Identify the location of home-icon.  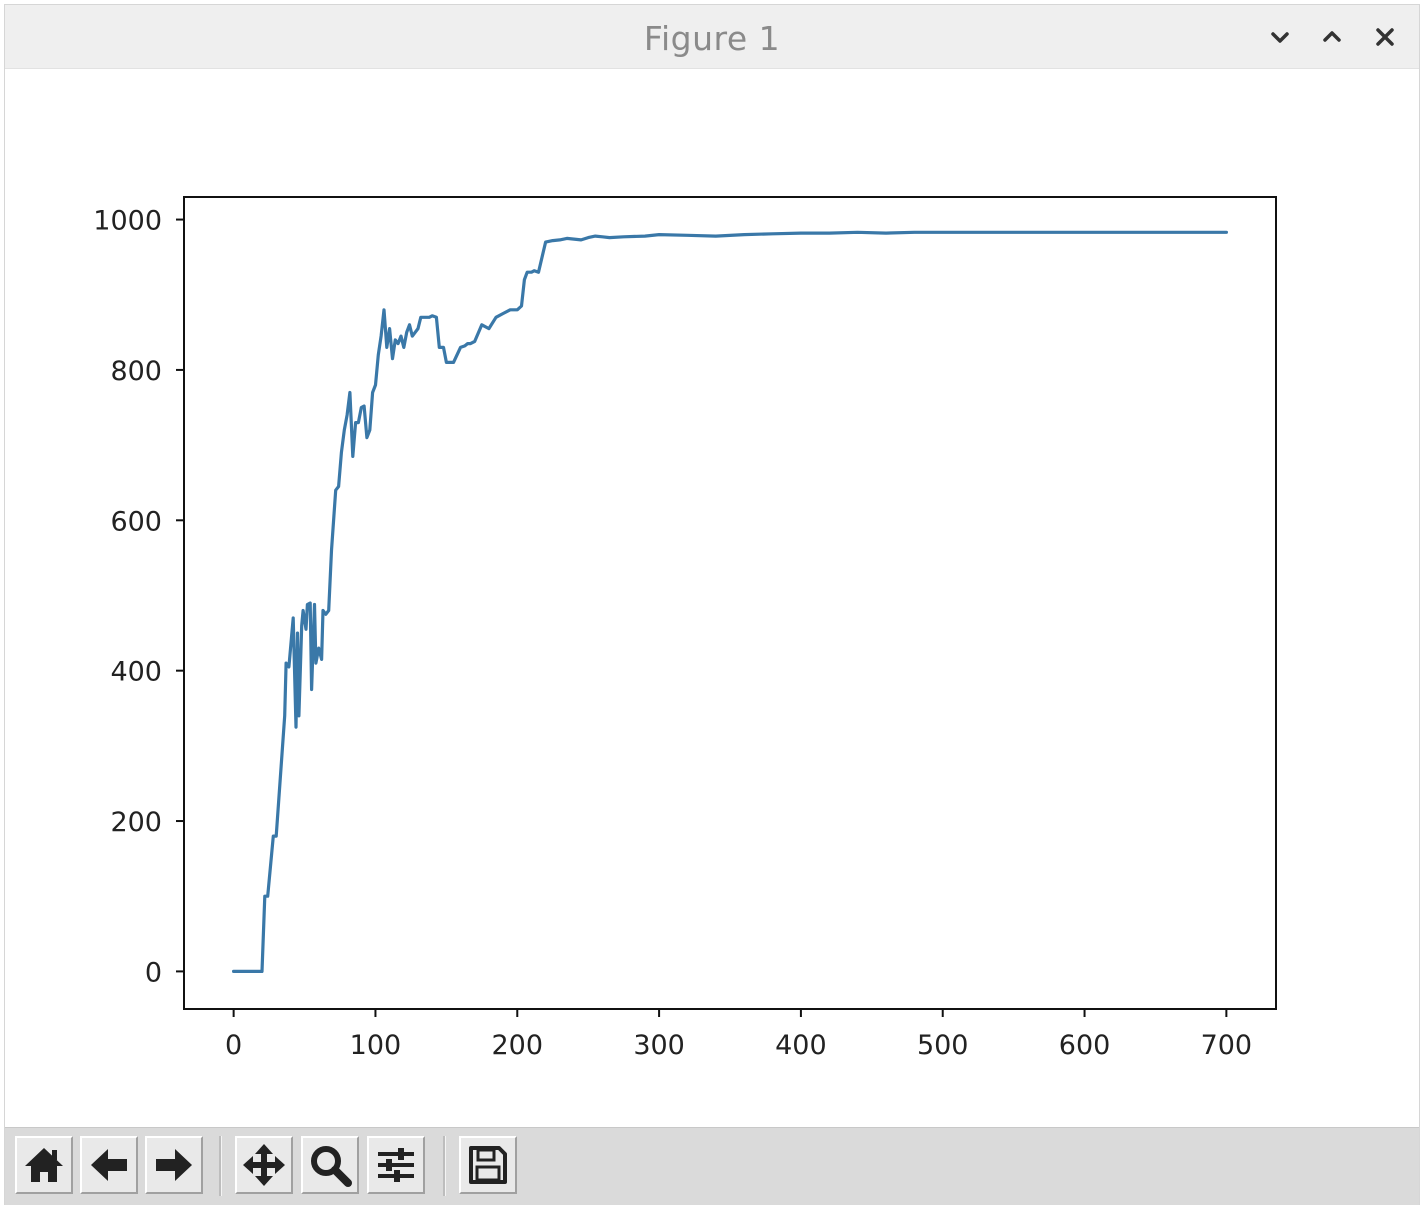
(44, 1165).